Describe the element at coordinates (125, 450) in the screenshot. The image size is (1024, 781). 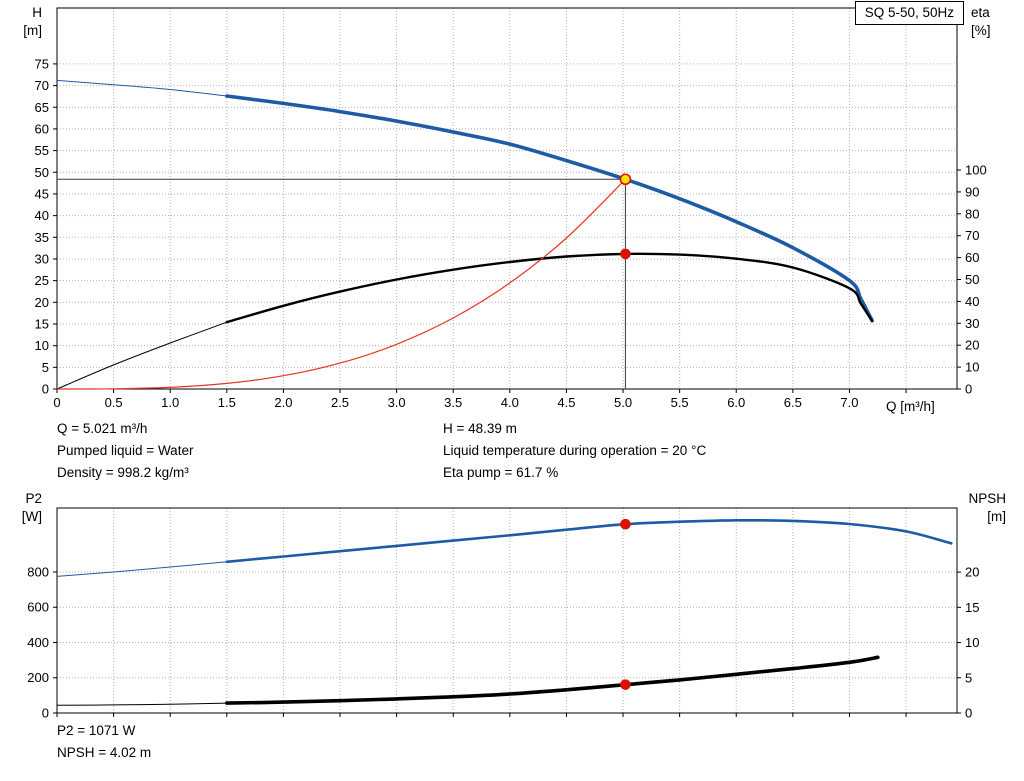
I see `pumped-liquid-readout: Pumped liquid = Water` at that location.